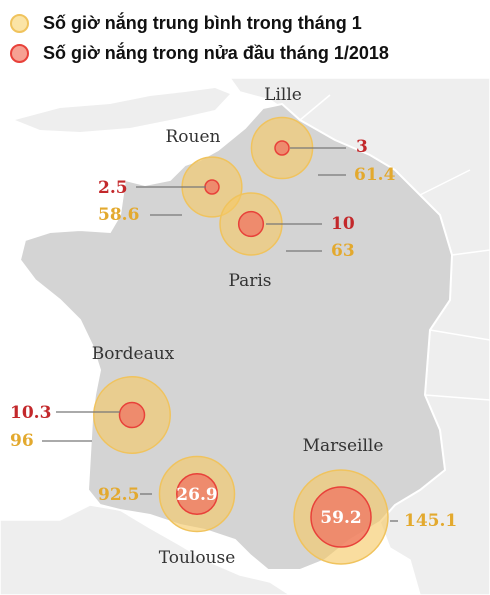 The width and height of the screenshot is (490, 595). I want to click on toulouse-city-label: Toulouse, so click(197, 558).